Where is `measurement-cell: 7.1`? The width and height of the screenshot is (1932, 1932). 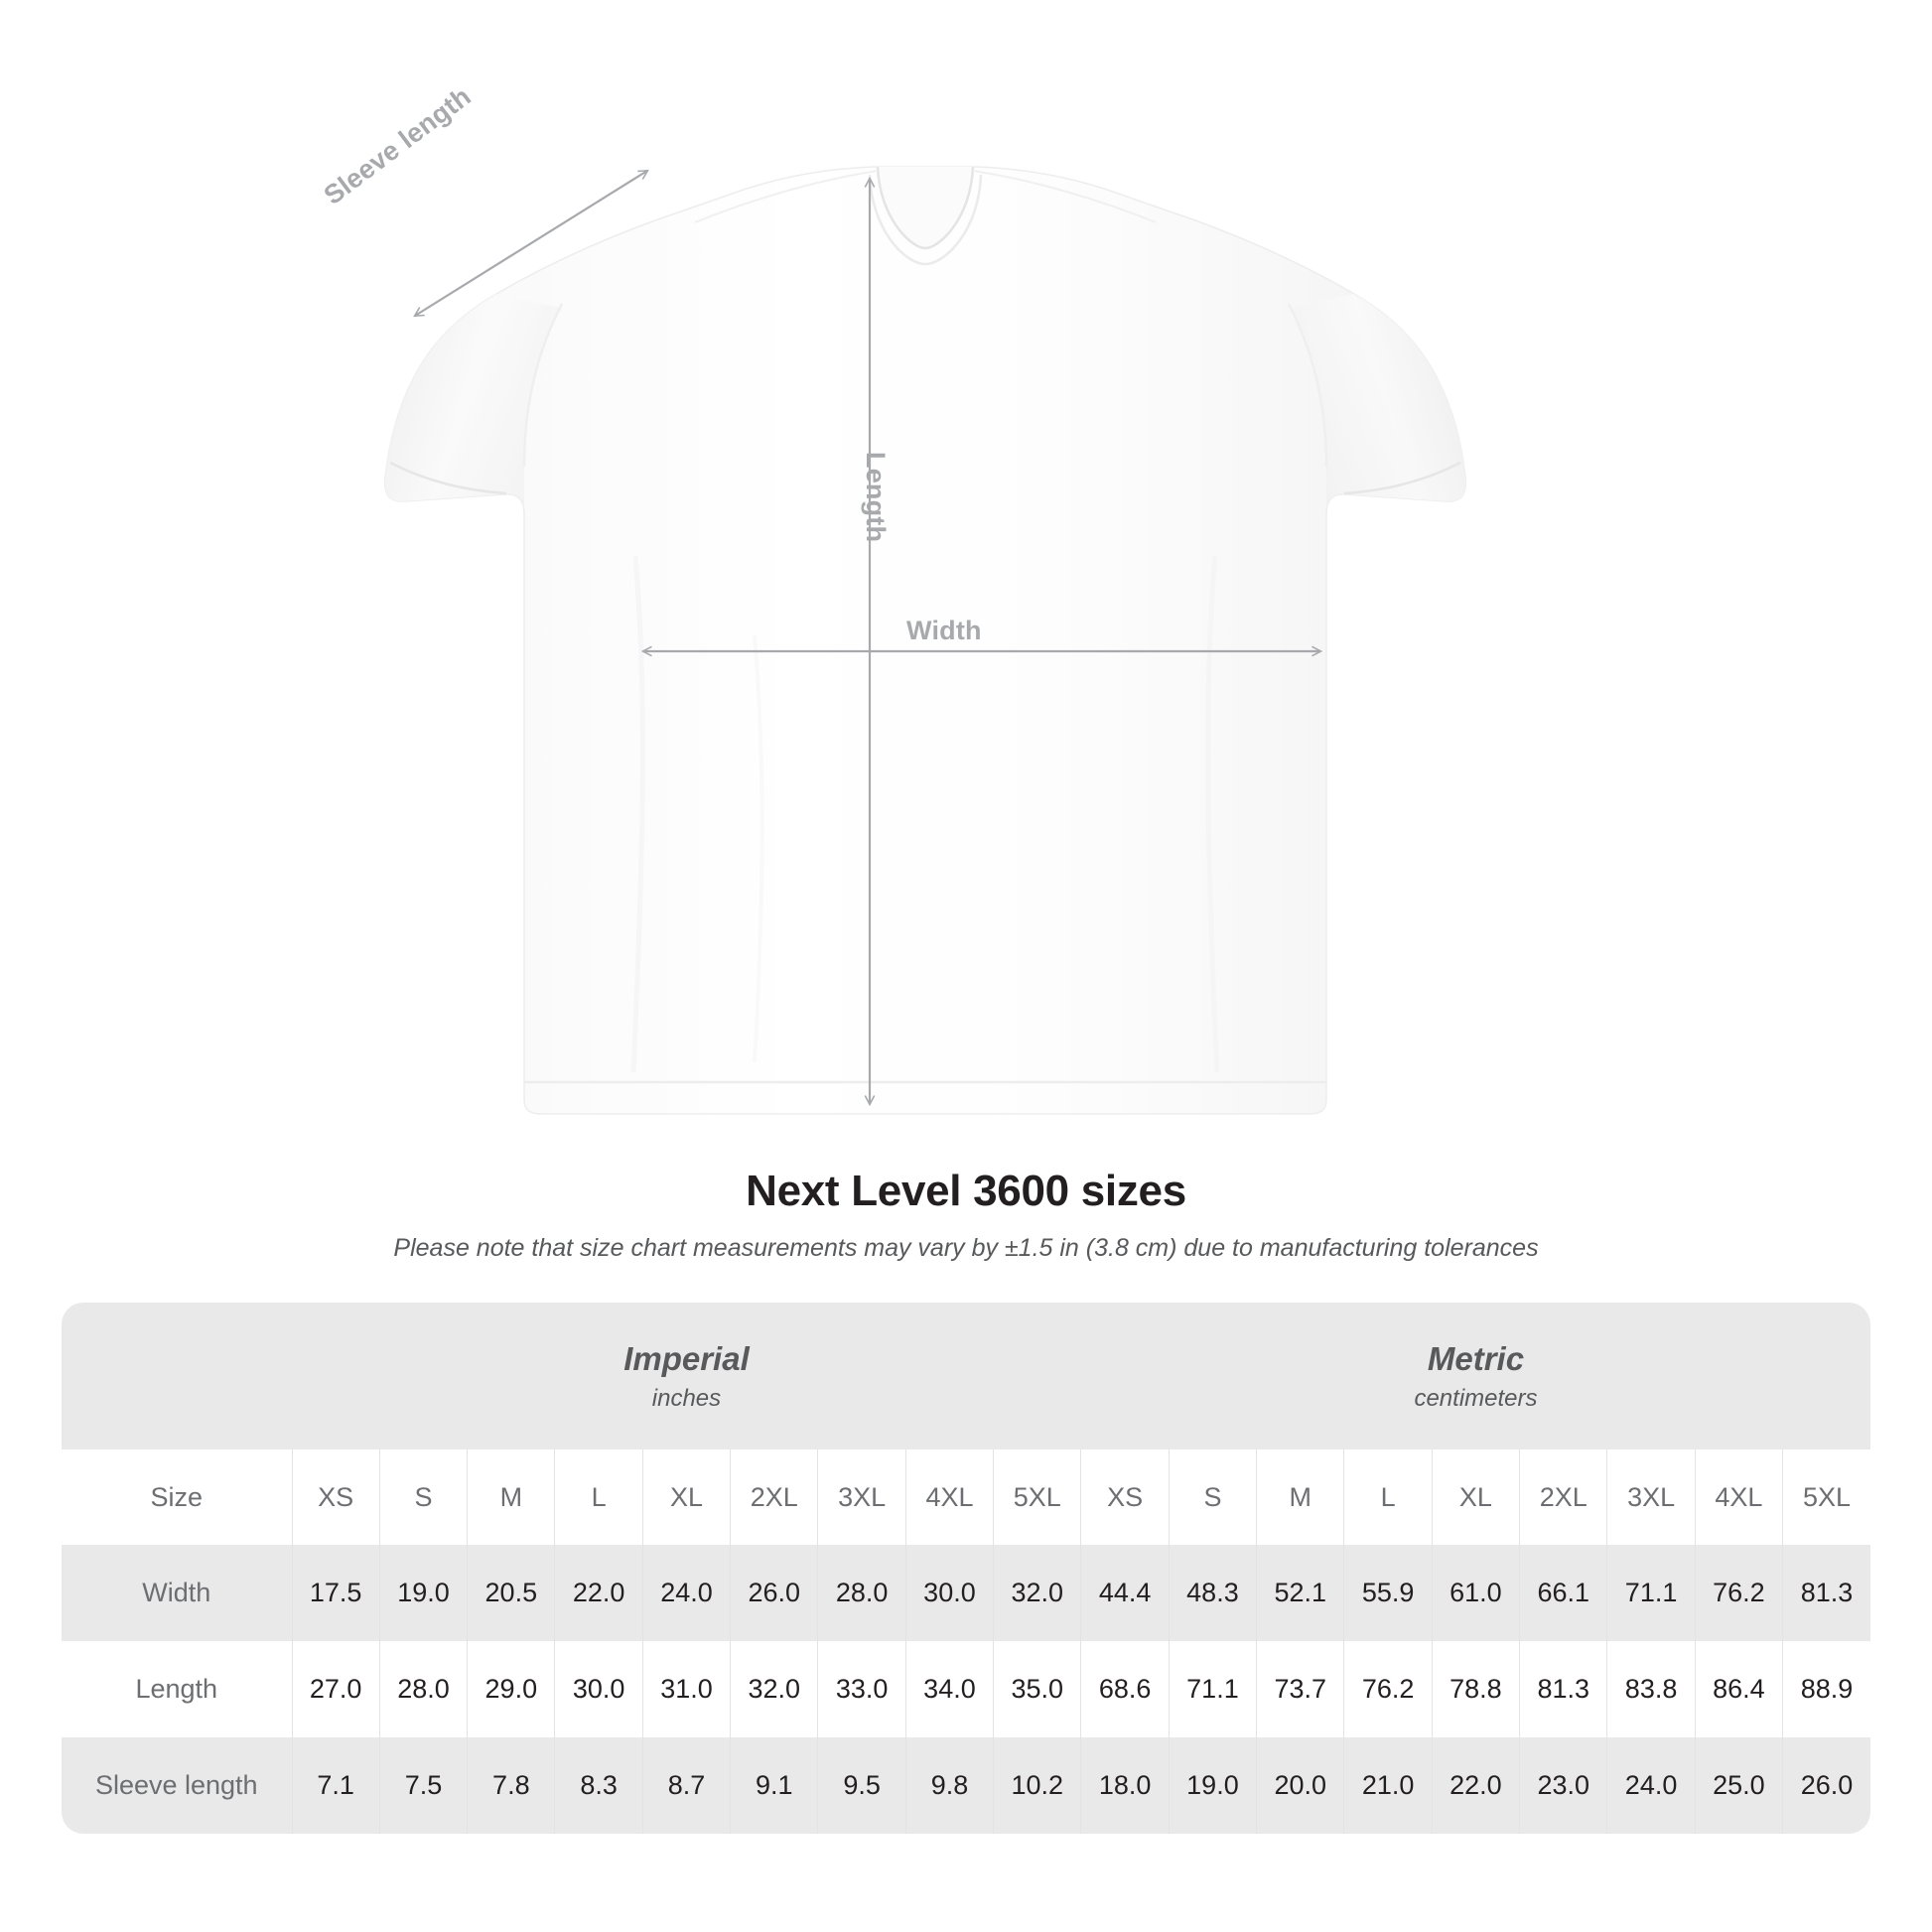 measurement-cell: 7.1 is located at coordinates (336, 1786).